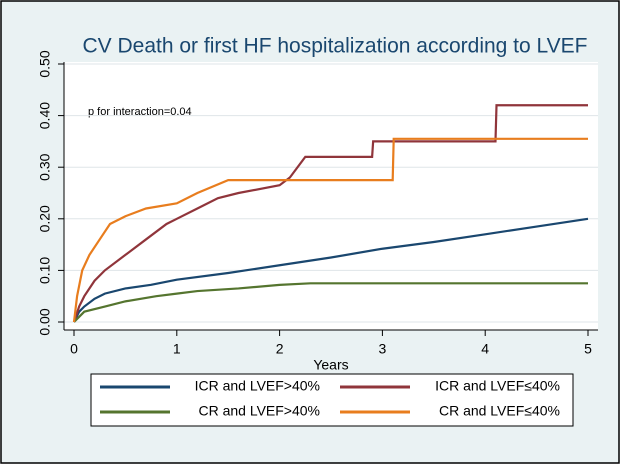  I want to click on x-tick-label: 3, so click(383, 349).